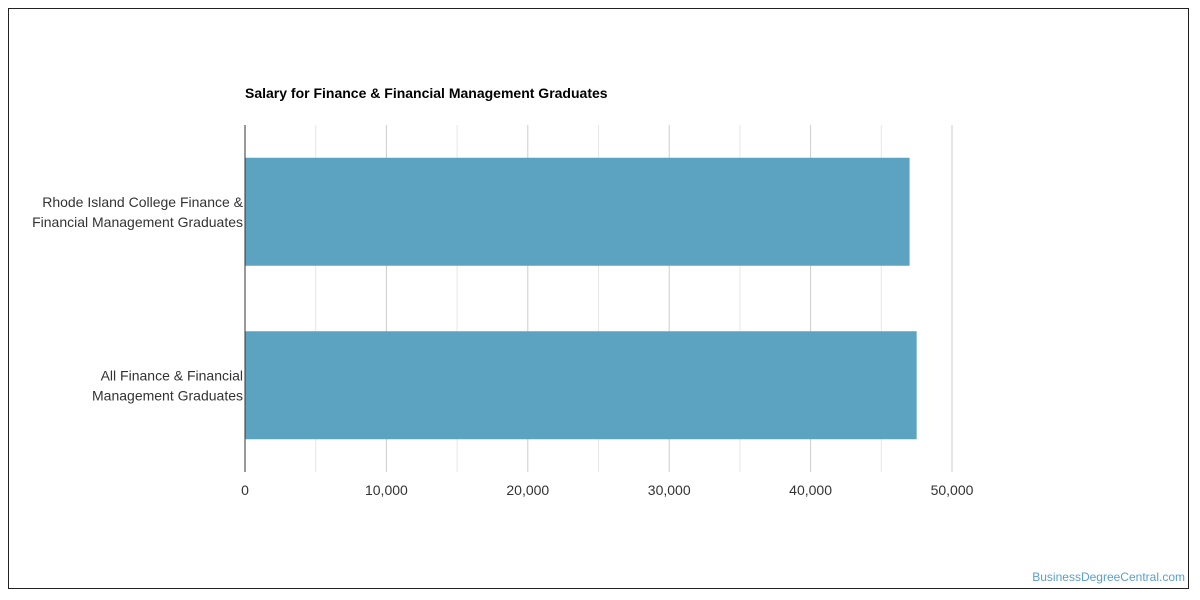 The height and width of the screenshot is (600, 1200). I want to click on watermark-link: BusinessDegreeCentral.com, so click(1108, 577).